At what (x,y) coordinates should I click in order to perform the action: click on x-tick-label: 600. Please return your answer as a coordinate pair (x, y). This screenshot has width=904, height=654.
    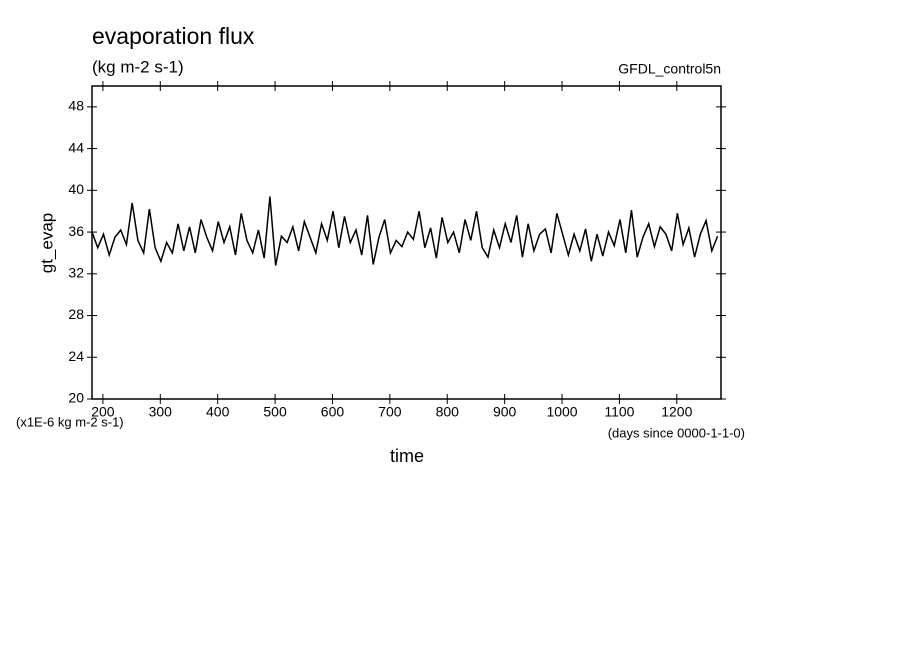
    Looking at the image, I should click on (333, 412).